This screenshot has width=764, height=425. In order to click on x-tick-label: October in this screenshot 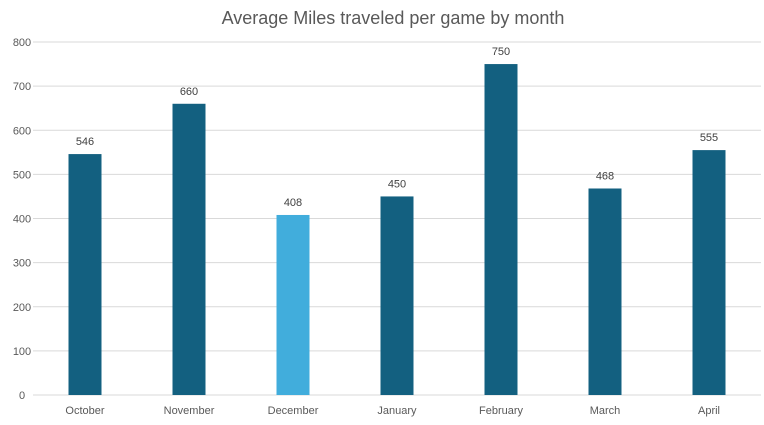, I will do `click(84, 411)`.